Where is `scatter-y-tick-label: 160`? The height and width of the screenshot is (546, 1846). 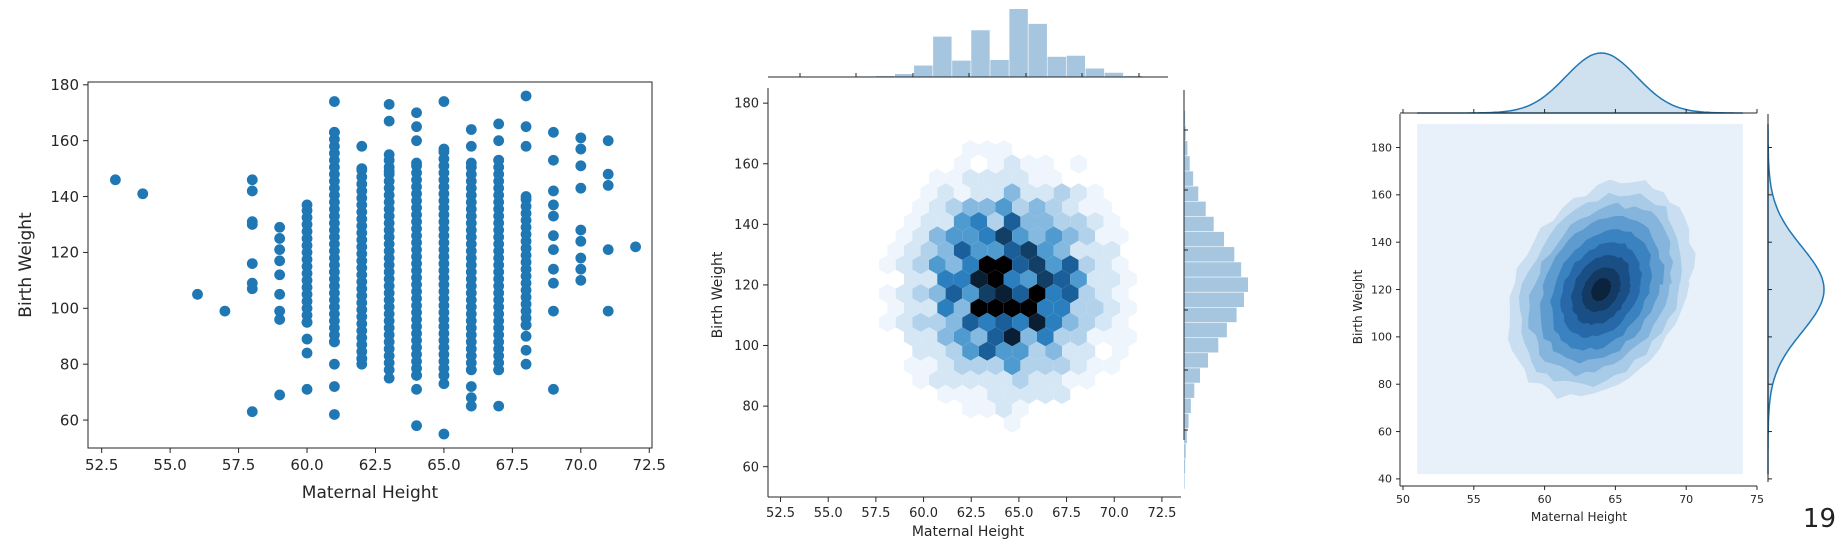
scatter-y-tick-label: 160 is located at coordinates (64, 141).